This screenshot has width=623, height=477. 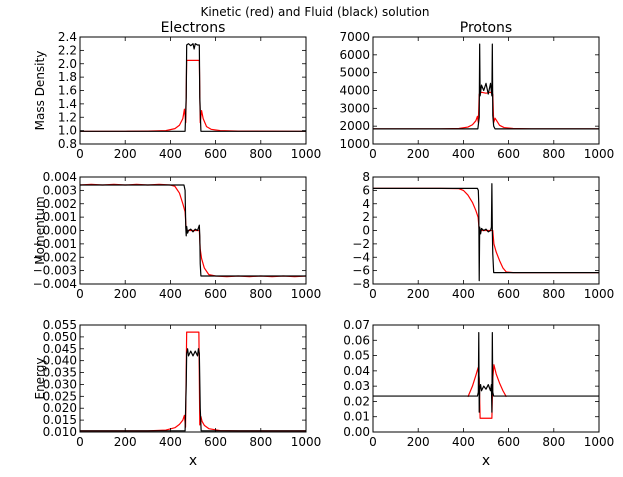 What do you see at coordinates (366, 190) in the screenshot?
I see `y-tick-label: 6` at bounding box center [366, 190].